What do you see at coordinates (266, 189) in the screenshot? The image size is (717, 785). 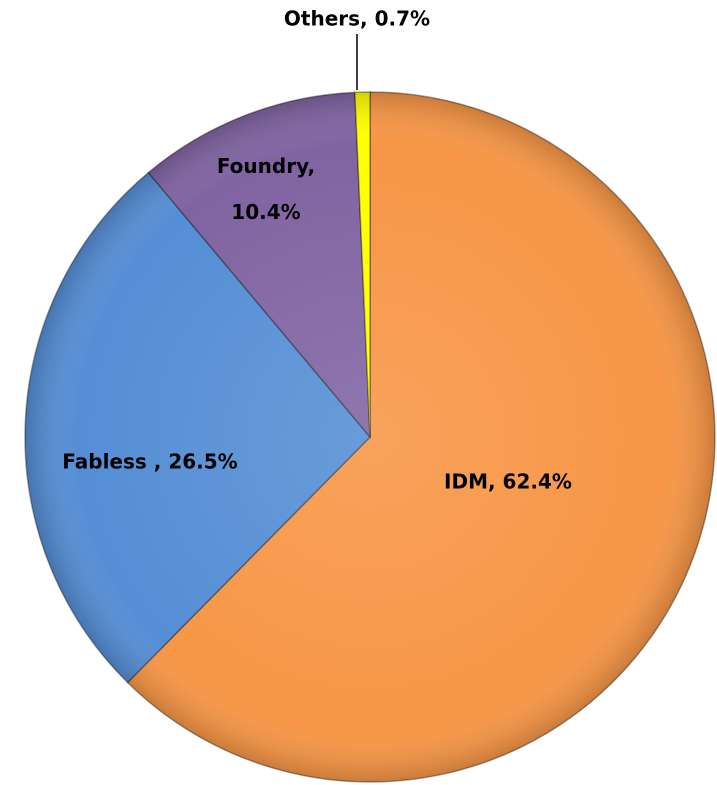 I see `data-label: Foundry, 10.4%` at bounding box center [266, 189].